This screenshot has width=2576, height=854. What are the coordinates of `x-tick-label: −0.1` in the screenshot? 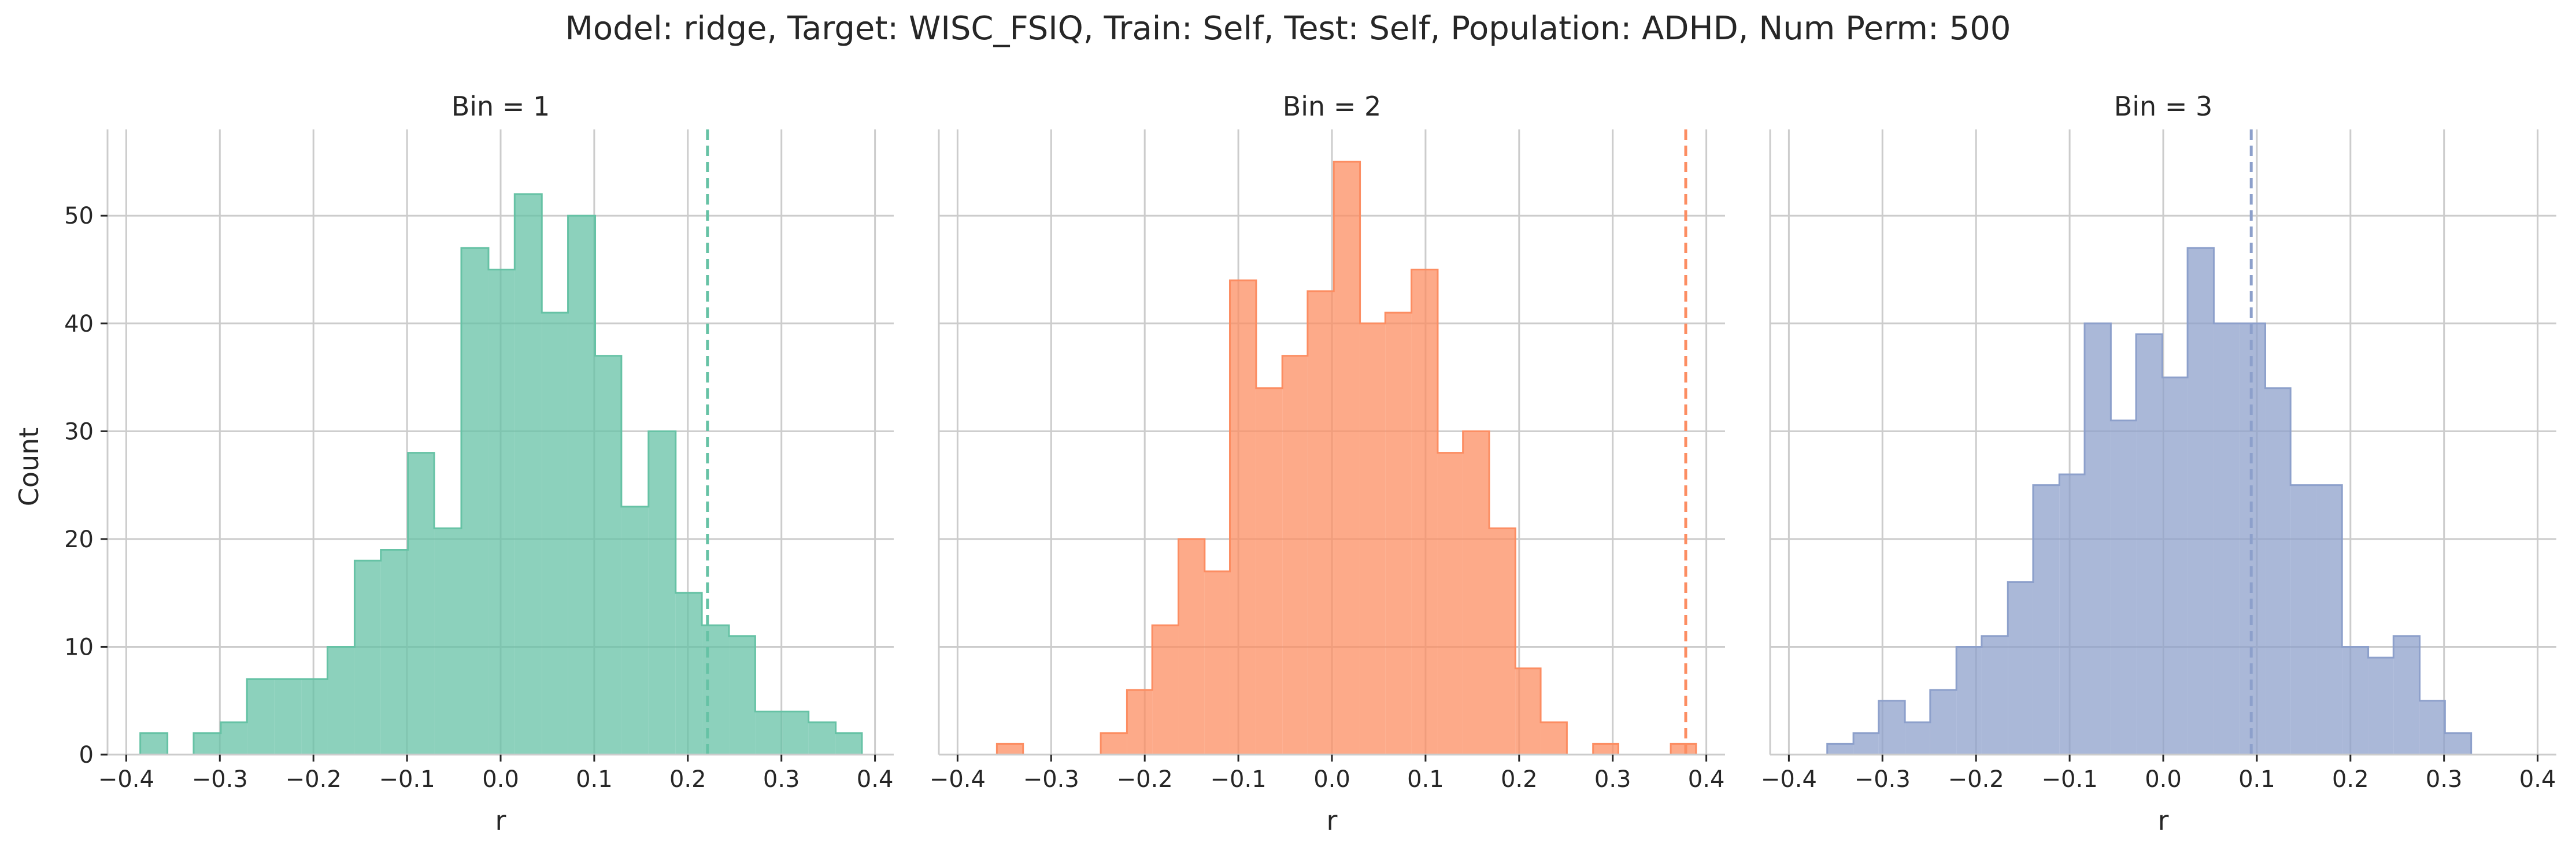 It's located at (1239, 779).